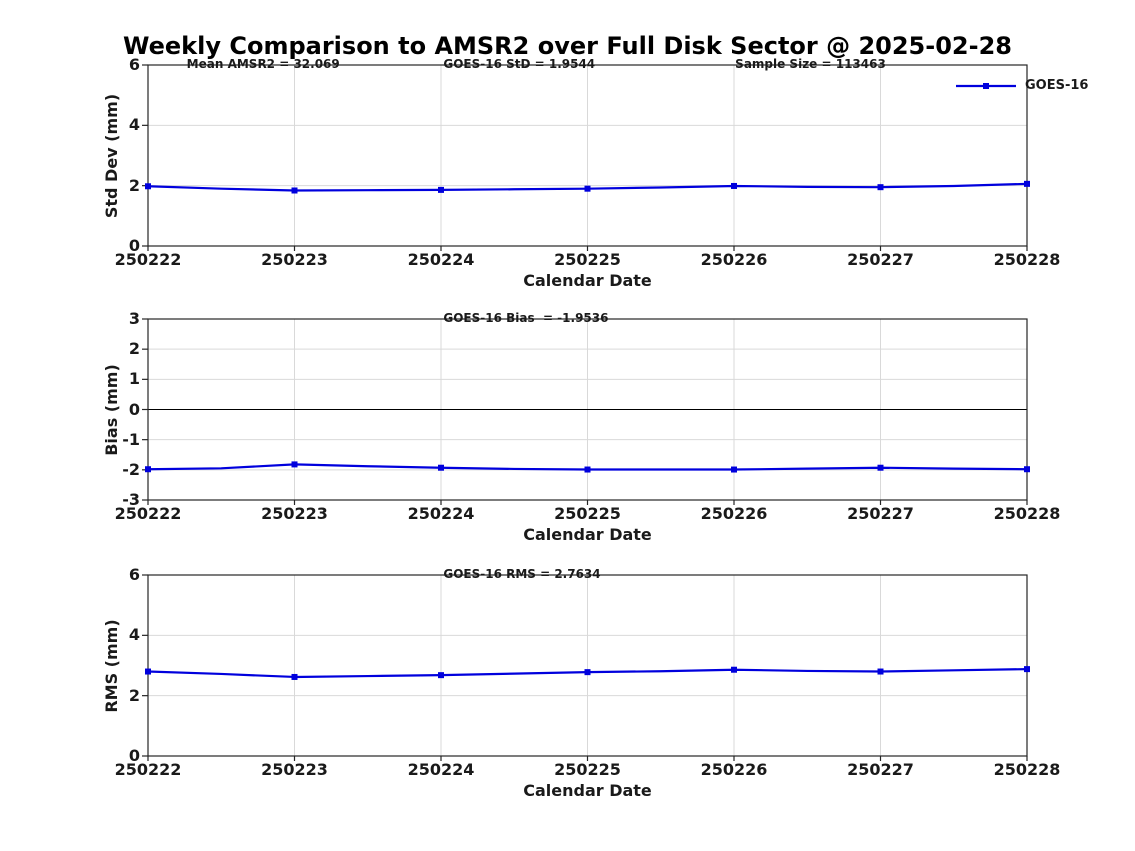  I want to click on y-tick-label: 3, so click(134, 318).